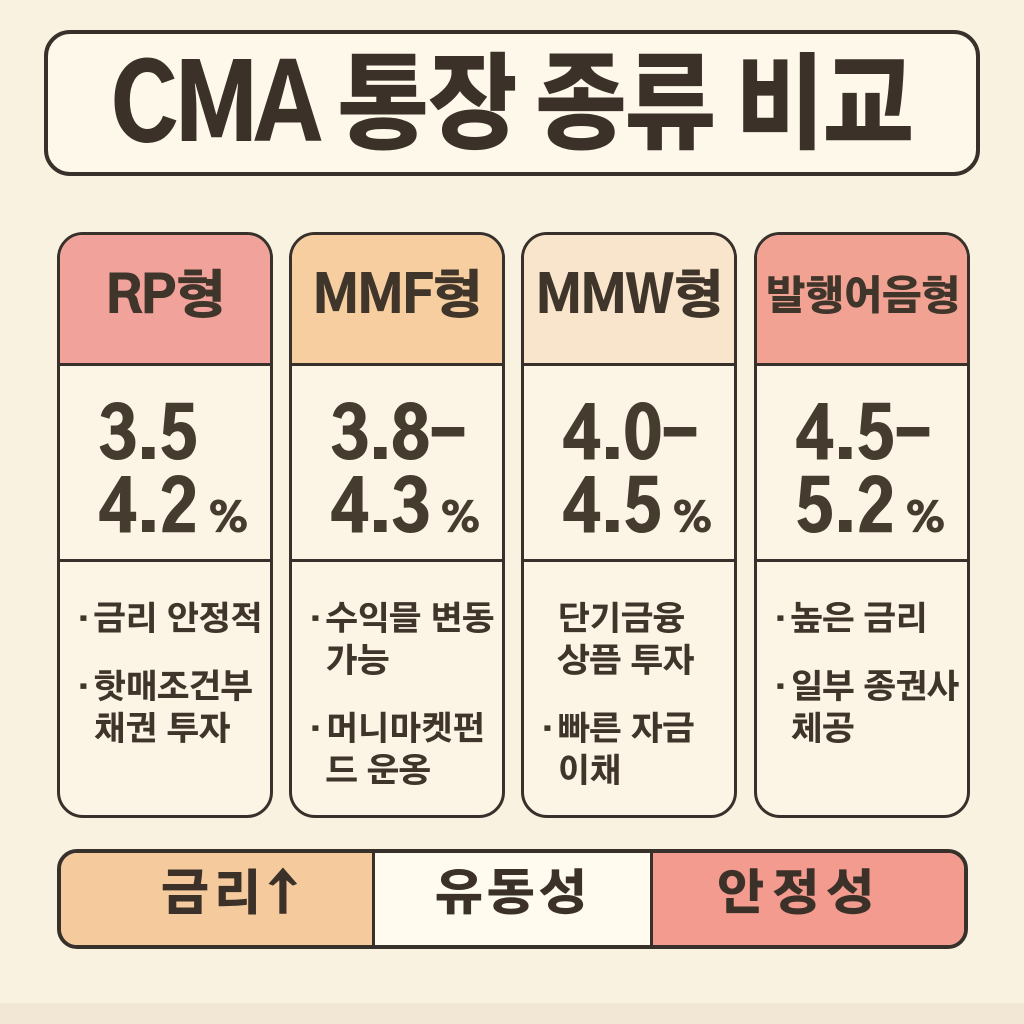  I want to click on feature-text-line: 채권 투자, so click(162, 730).